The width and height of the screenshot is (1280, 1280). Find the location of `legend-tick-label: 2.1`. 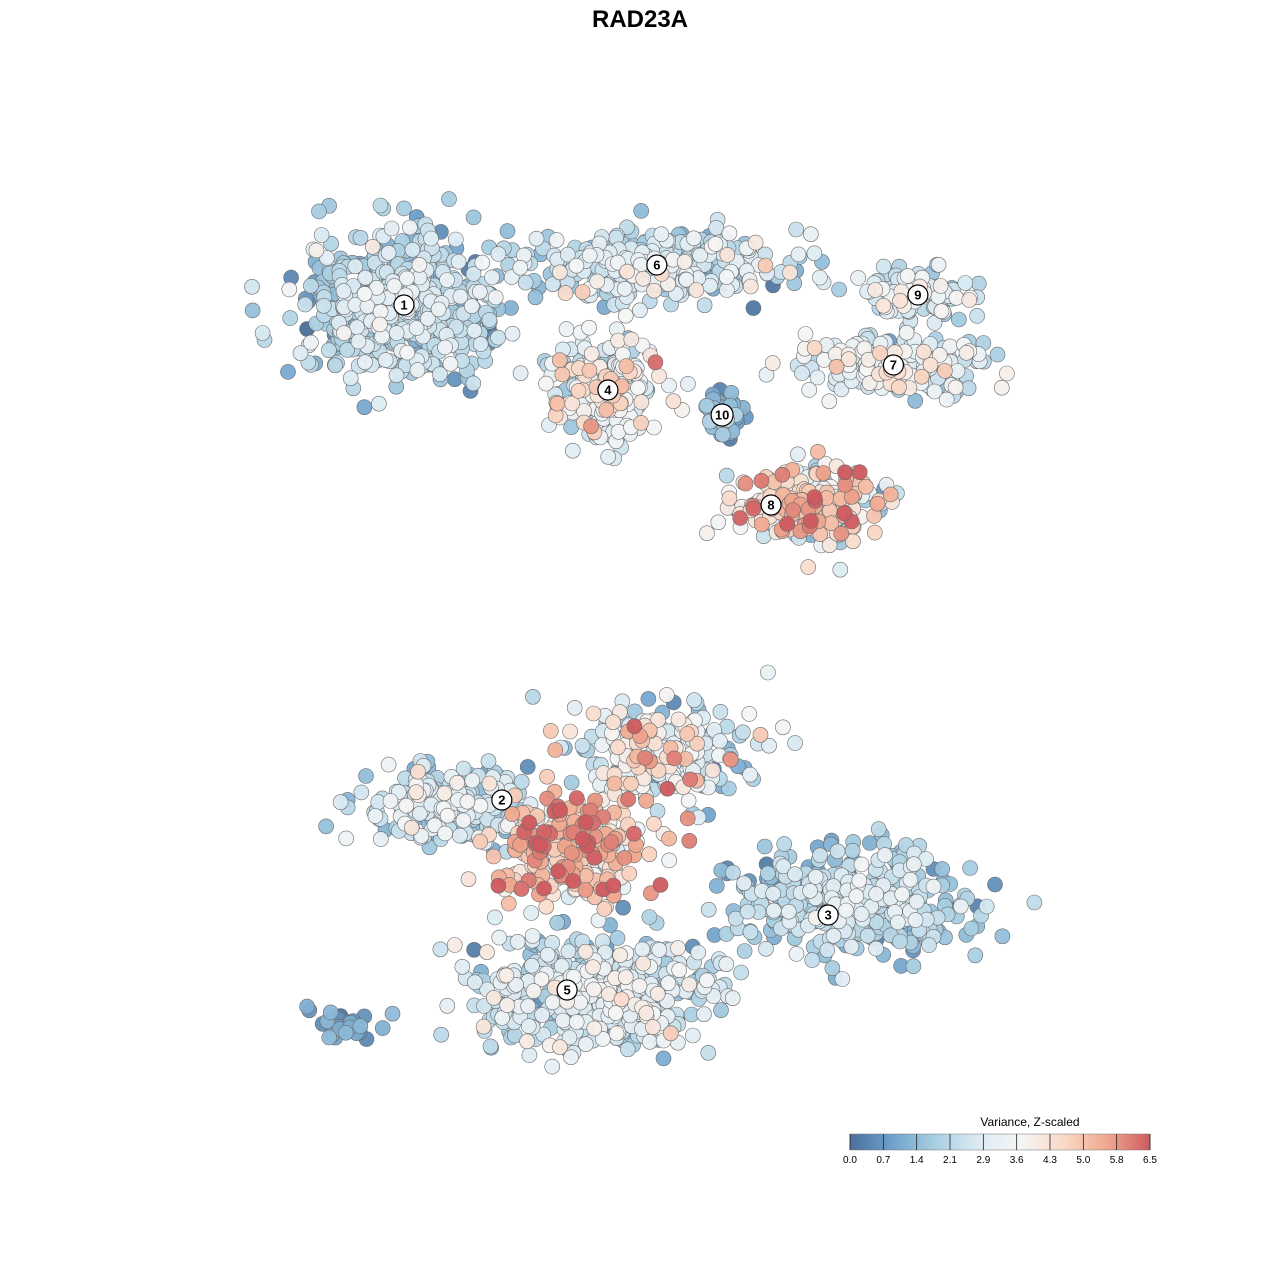

legend-tick-label: 2.1 is located at coordinates (950, 1160).